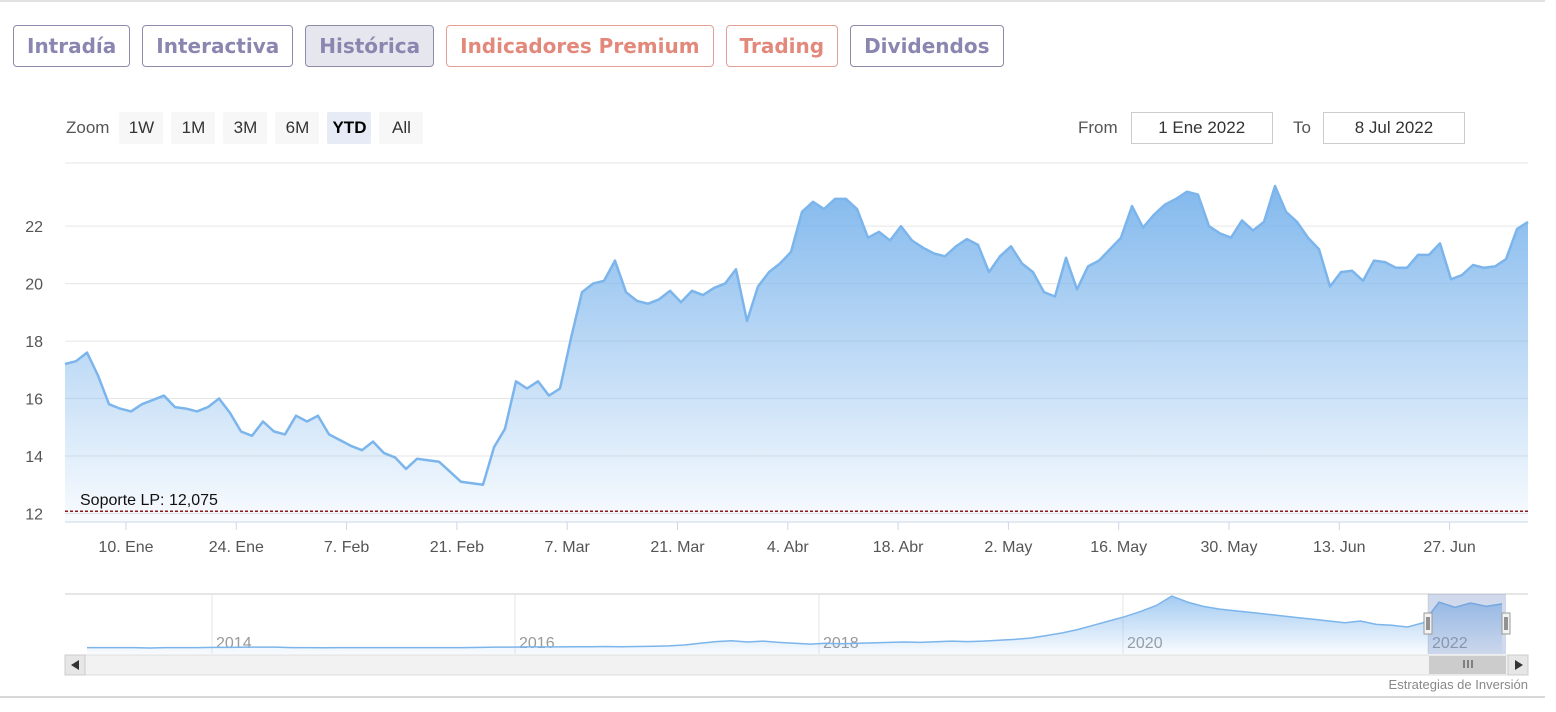  I want to click on zoom-button-group: 1W 1M 3M 6M YTD All, so click(271, 128).